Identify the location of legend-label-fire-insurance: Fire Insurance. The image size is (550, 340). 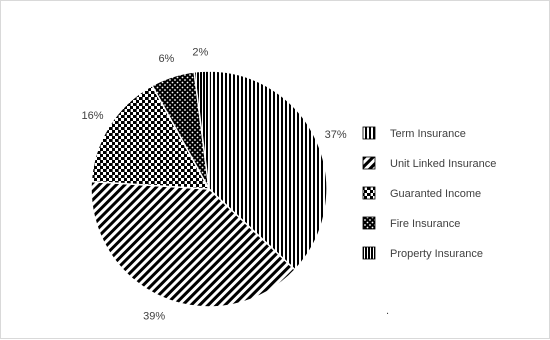
(425, 224).